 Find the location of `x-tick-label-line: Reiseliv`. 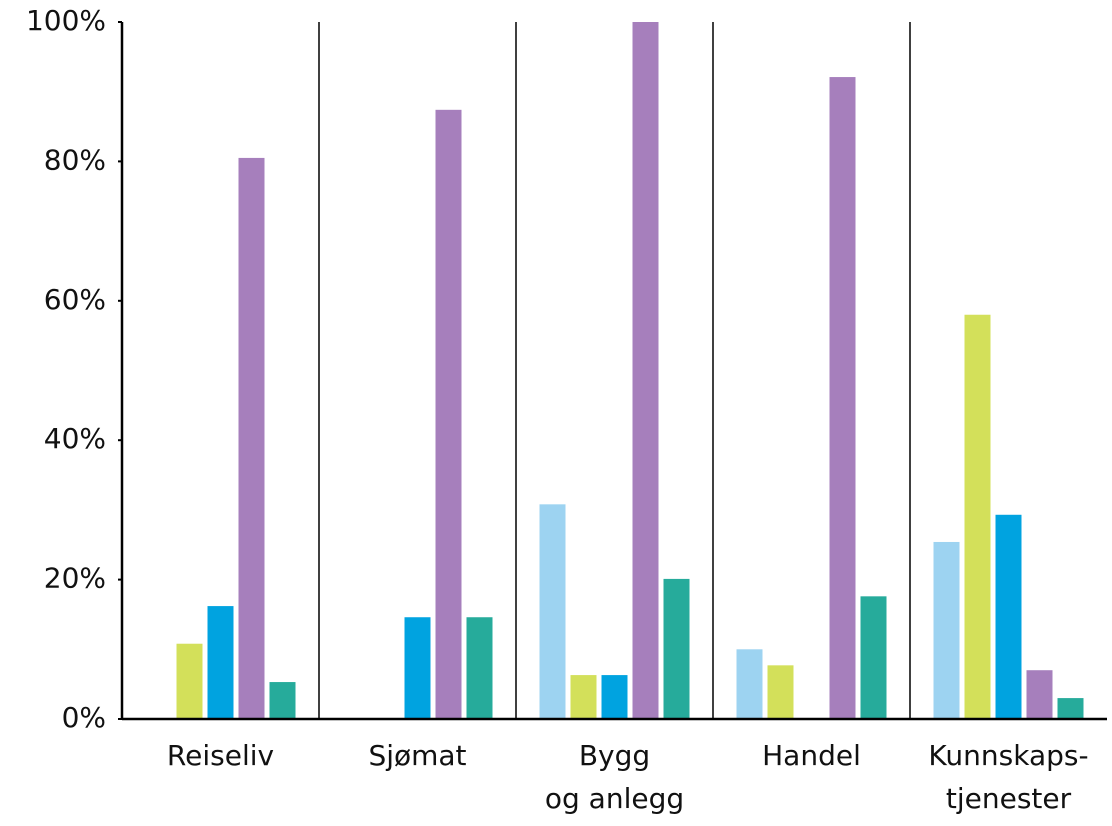

x-tick-label-line: Reiseliv is located at coordinates (220, 755).